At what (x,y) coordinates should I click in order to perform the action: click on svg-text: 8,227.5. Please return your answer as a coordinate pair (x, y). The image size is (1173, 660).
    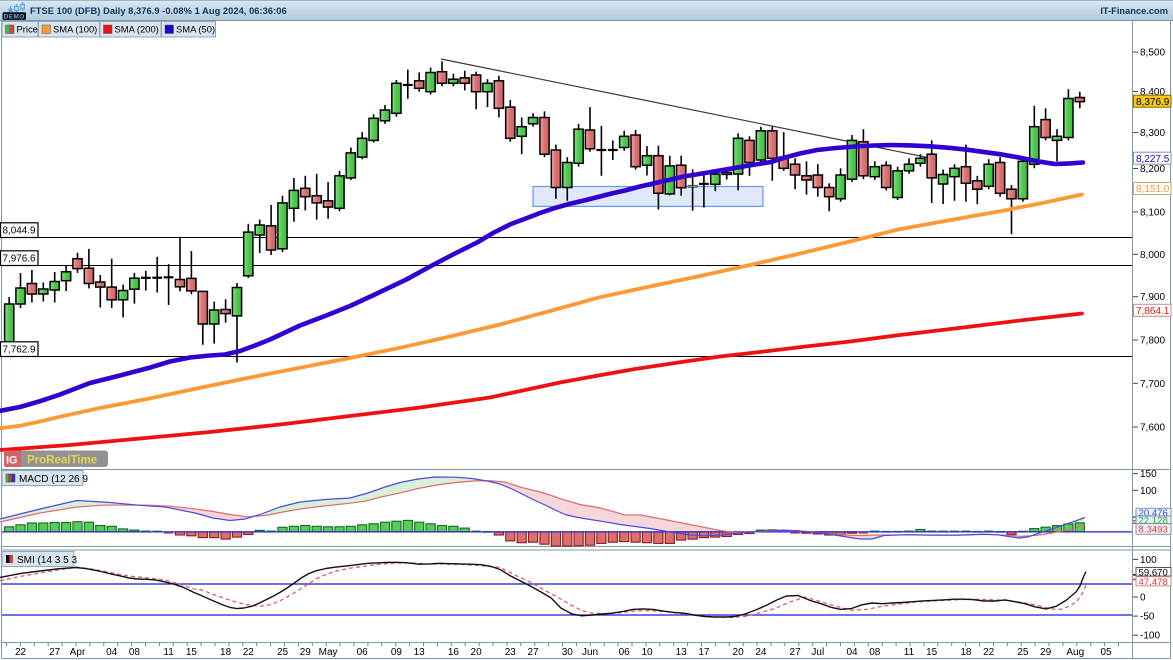
    Looking at the image, I should click on (1153, 159).